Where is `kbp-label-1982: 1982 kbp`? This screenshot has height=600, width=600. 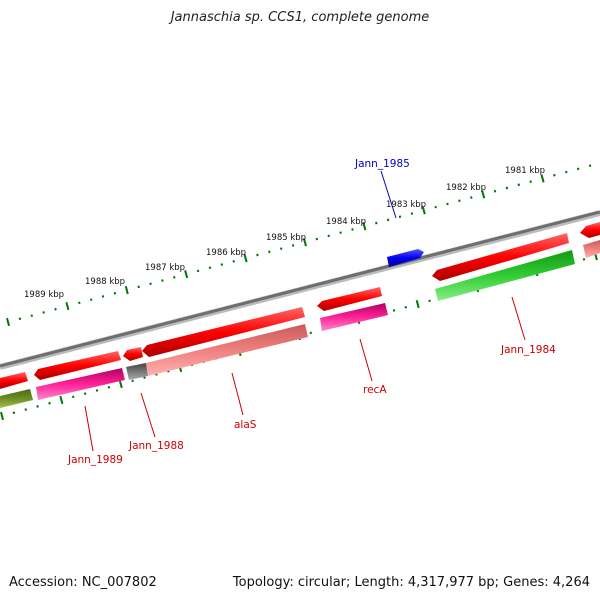 kbp-label-1982: 1982 kbp is located at coordinates (466, 188).